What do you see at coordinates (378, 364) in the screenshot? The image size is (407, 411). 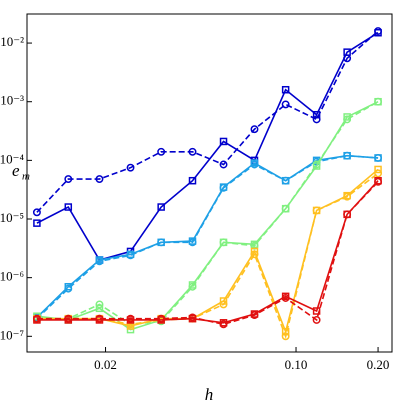 I see `x-tick-label: 0.20` at bounding box center [378, 364].